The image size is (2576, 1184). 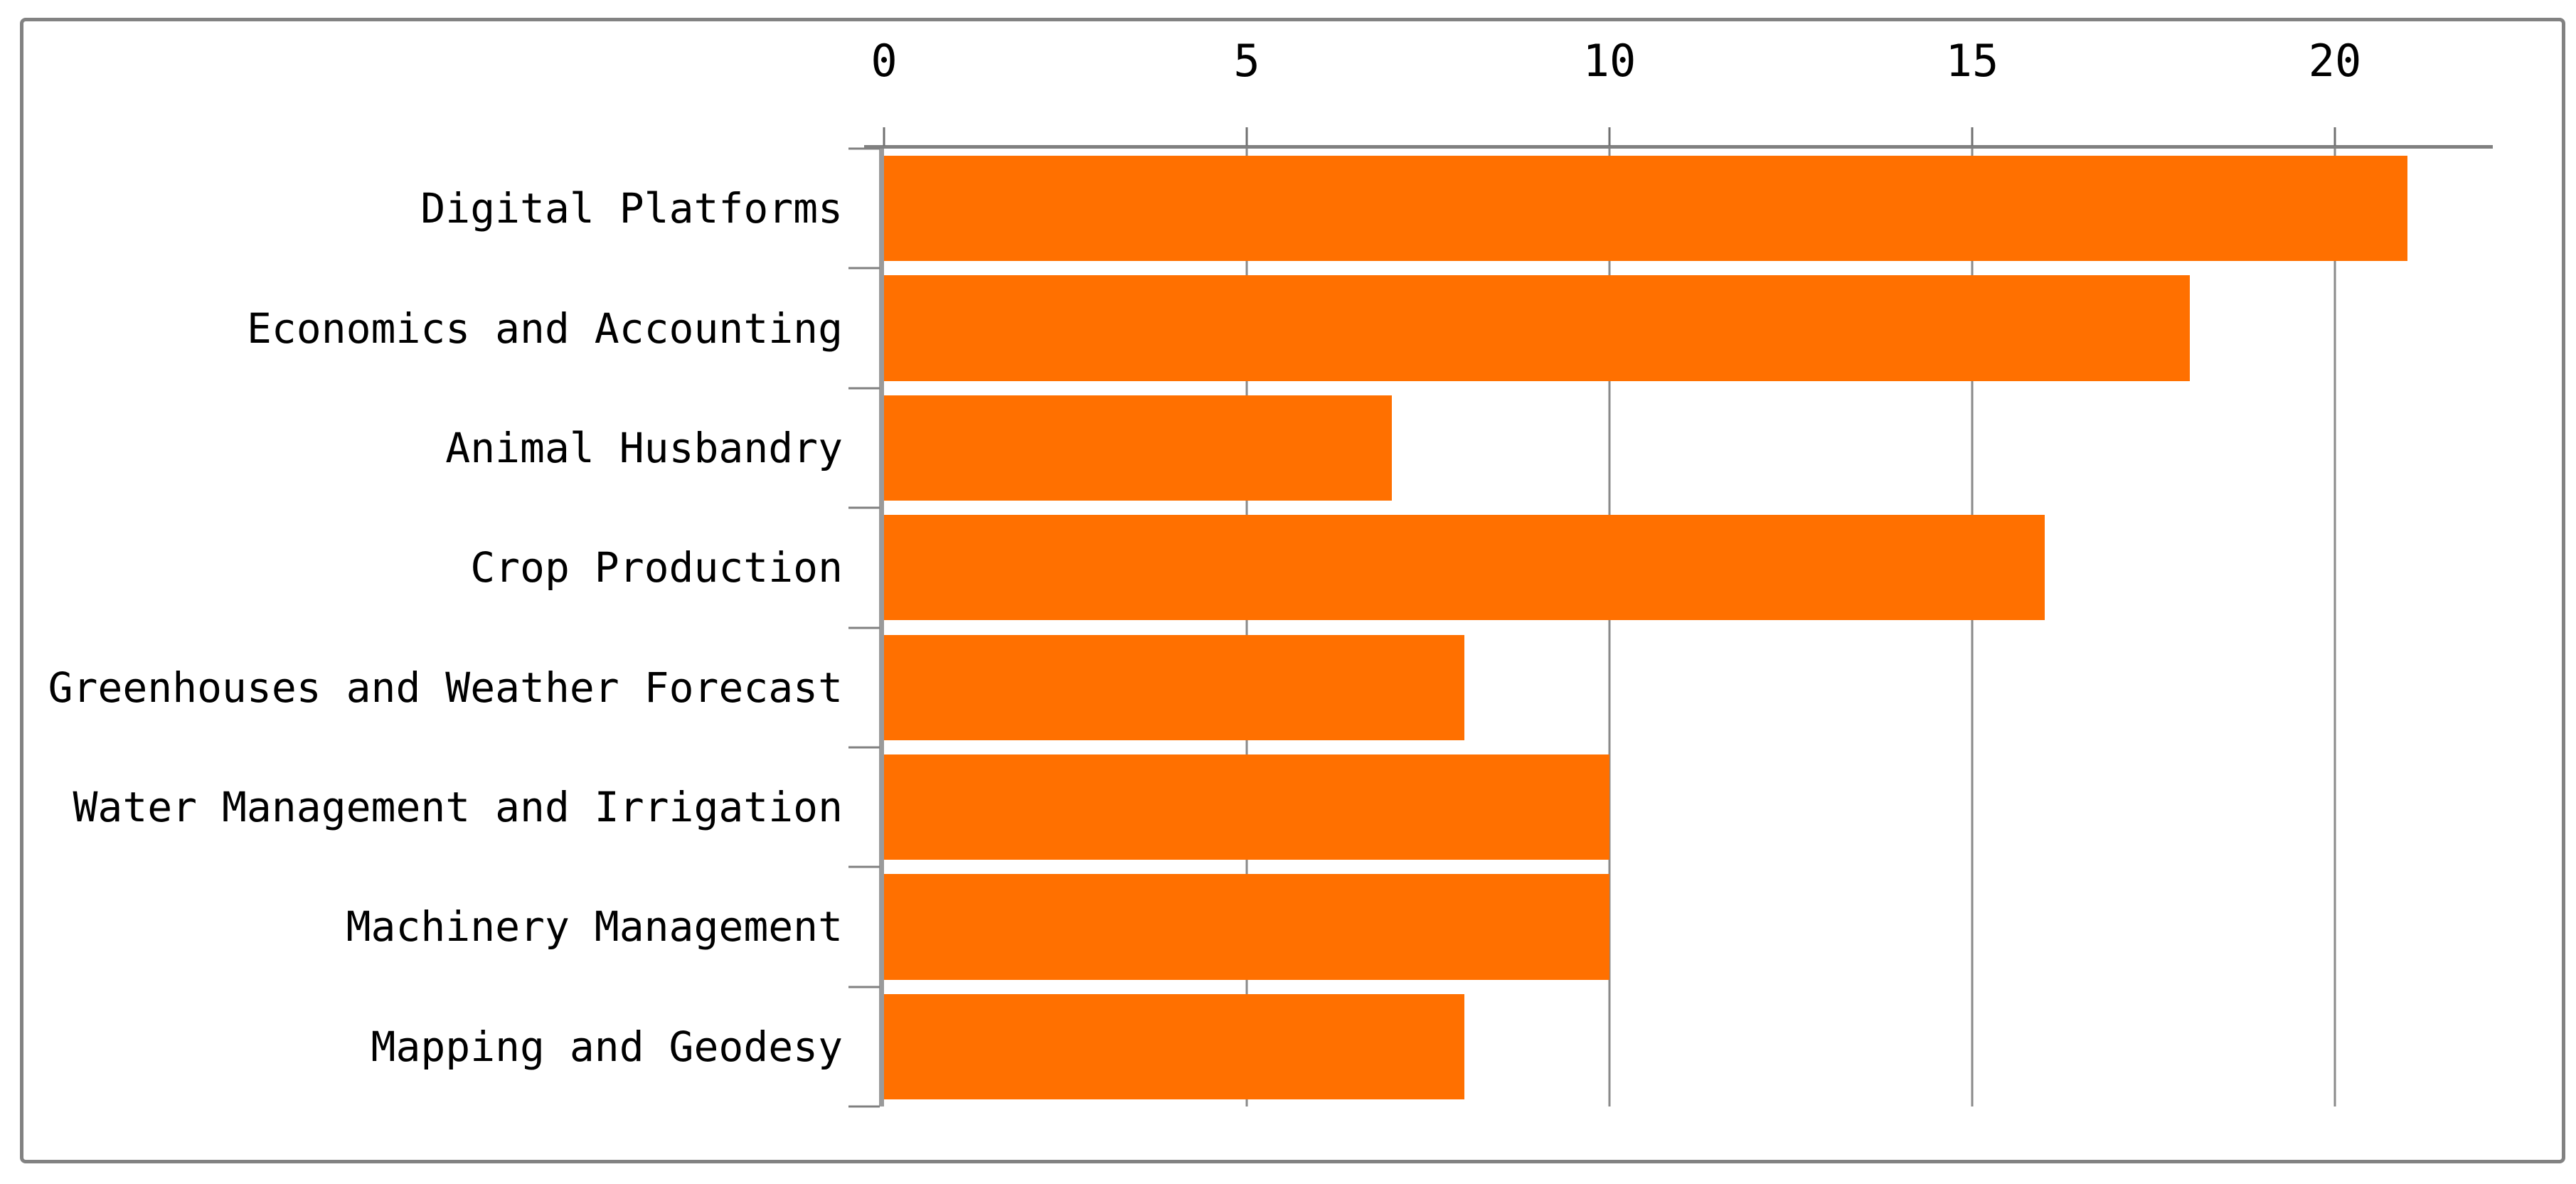 What do you see at coordinates (1678, 147) in the screenshot?
I see `value-axis-line` at bounding box center [1678, 147].